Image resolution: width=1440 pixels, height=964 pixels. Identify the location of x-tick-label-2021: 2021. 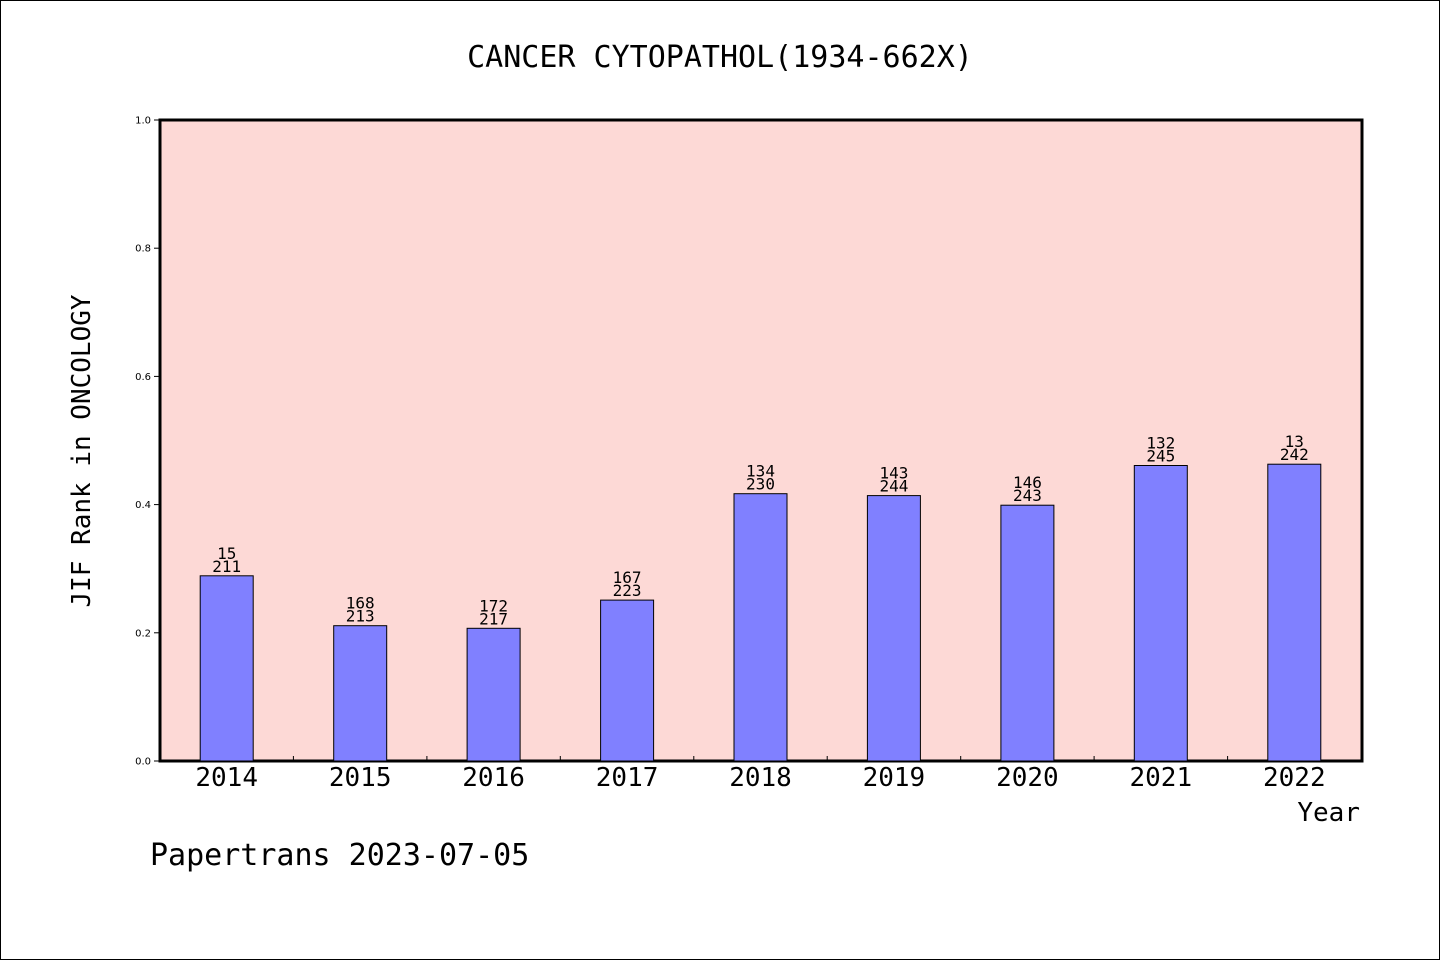
(1160, 778).